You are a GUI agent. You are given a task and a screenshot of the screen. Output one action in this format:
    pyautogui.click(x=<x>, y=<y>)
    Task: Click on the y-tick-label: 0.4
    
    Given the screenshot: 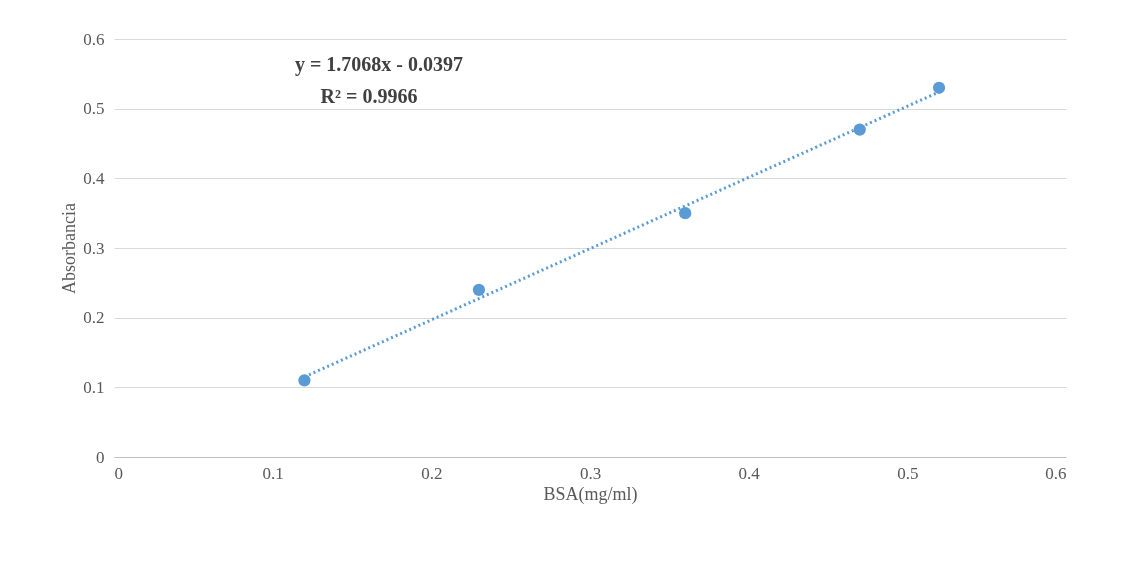 What is the action you would take?
    pyautogui.click(x=94, y=178)
    